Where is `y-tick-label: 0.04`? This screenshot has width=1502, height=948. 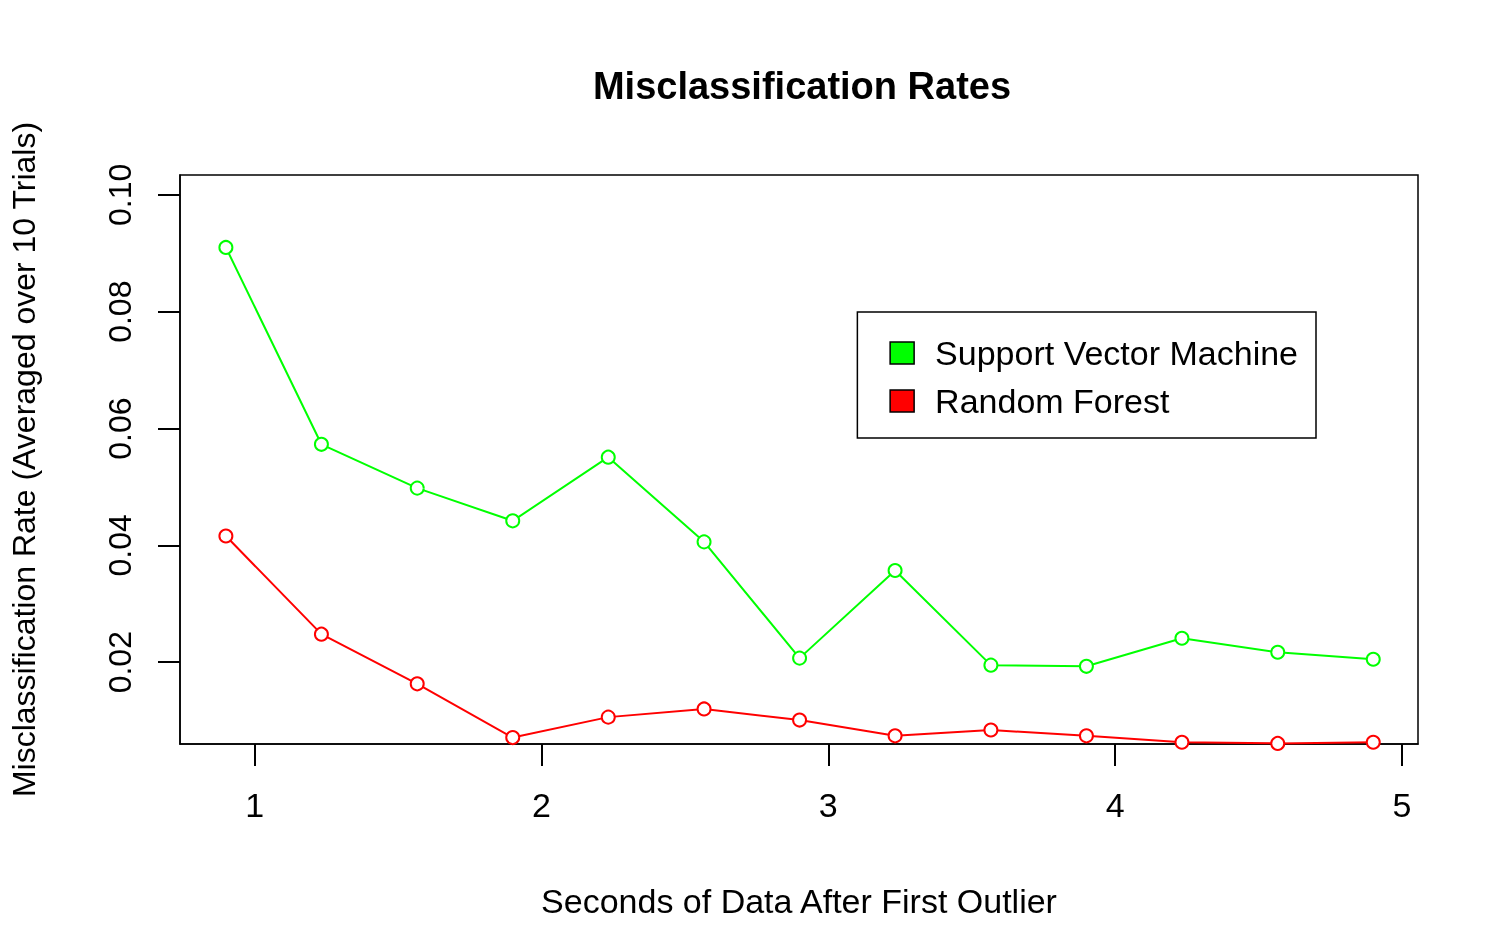
y-tick-label: 0.04 is located at coordinates (120, 545).